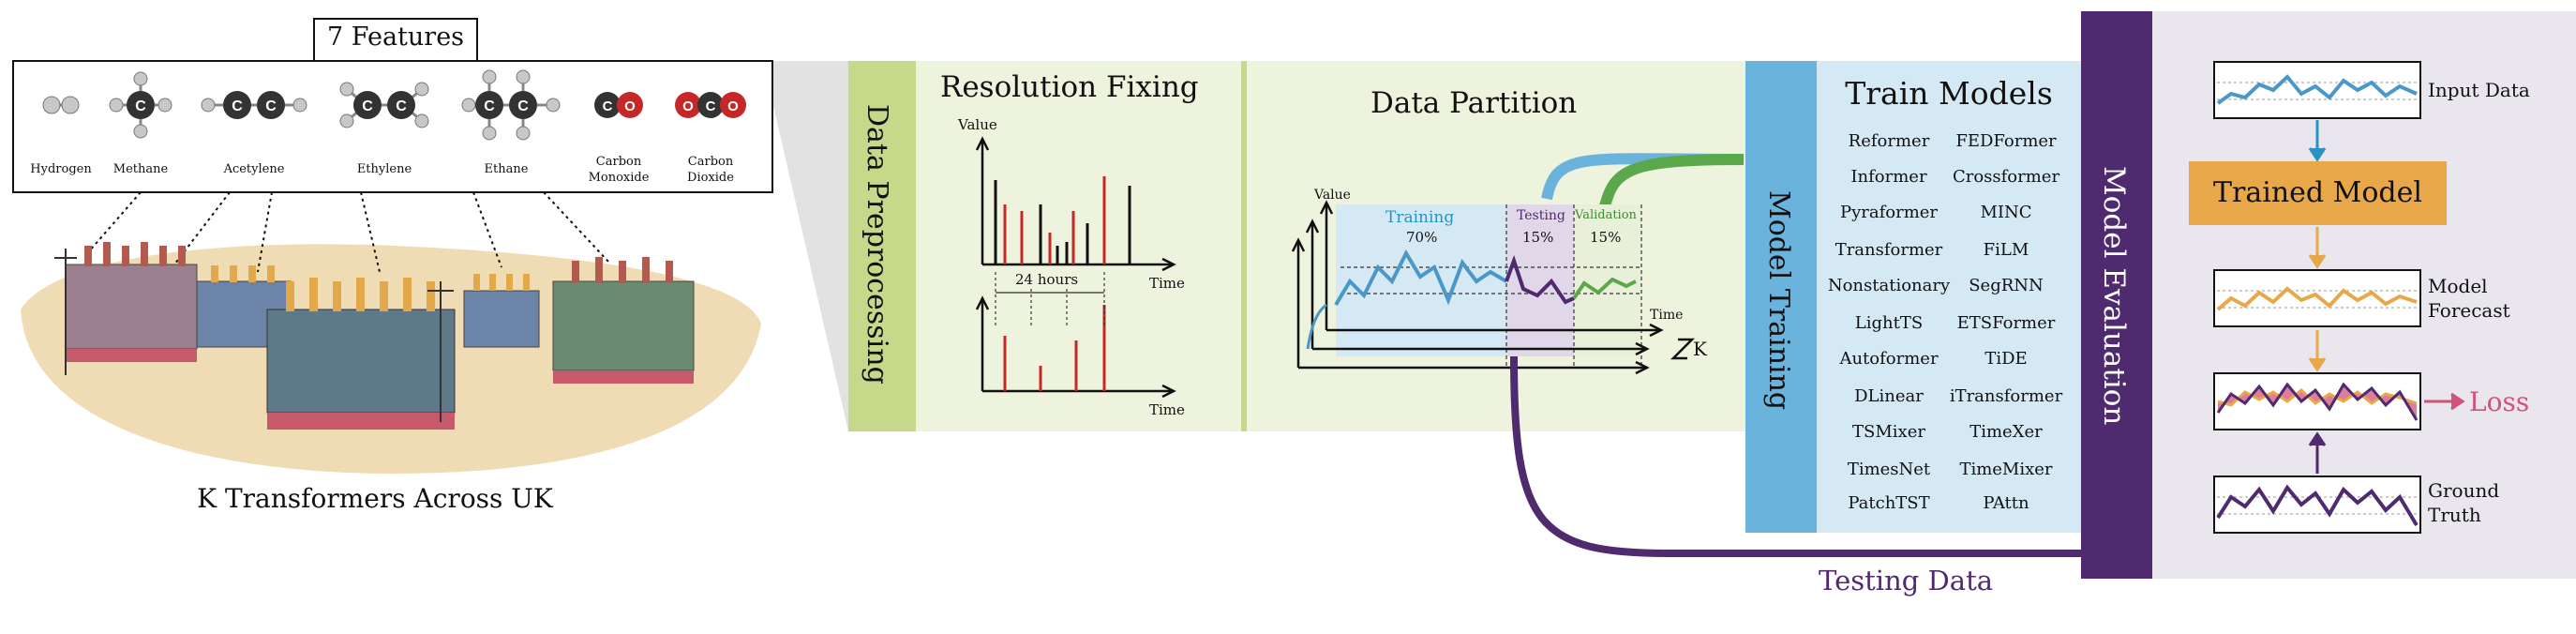 The height and width of the screenshot is (634, 2576). Describe the element at coordinates (1779, 300) in the screenshot. I see `model-training-label: Model Training` at that location.